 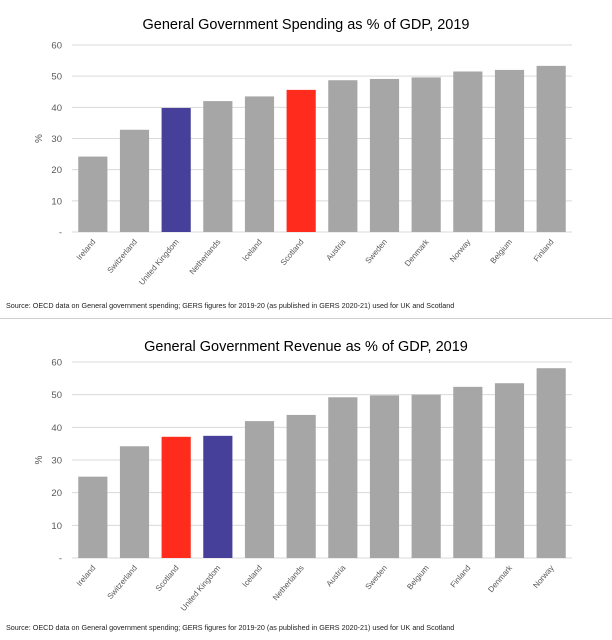 I want to click on revenue-x-tick-label: Switzerland, so click(x=122, y=582).